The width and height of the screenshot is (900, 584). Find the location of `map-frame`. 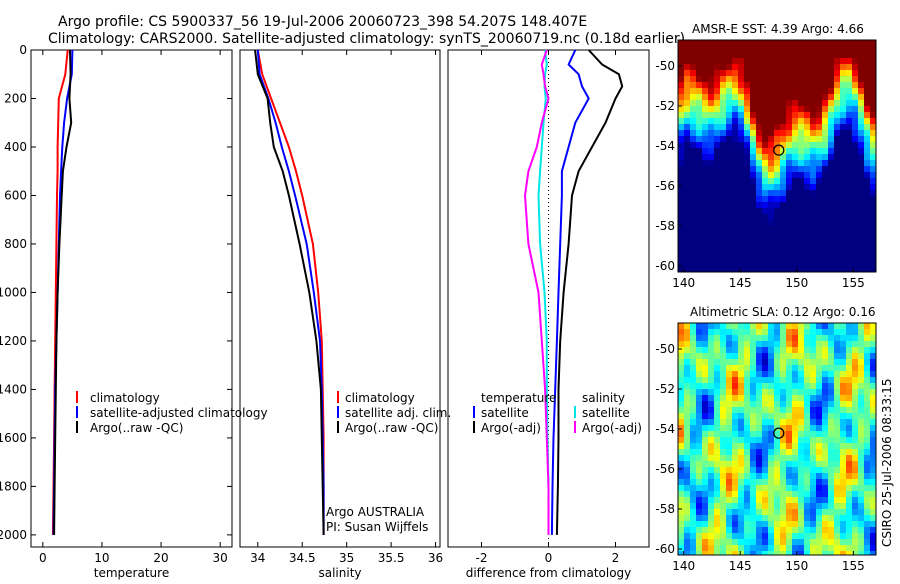

map-frame is located at coordinates (777, 439).